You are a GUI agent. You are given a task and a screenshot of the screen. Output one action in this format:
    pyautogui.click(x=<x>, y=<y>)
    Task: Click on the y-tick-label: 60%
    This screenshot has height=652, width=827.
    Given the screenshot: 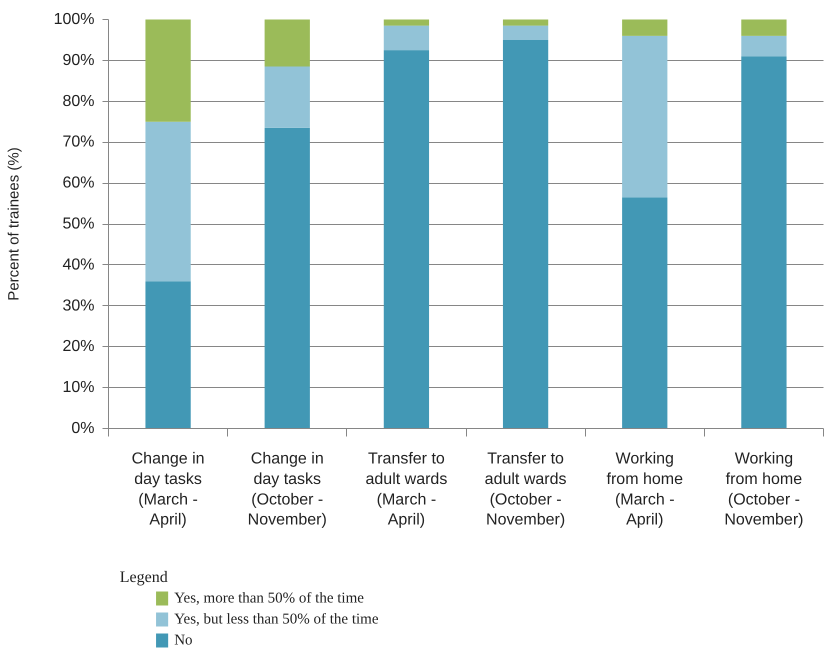 What is the action you would take?
    pyautogui.click(x=78, y=183)
    